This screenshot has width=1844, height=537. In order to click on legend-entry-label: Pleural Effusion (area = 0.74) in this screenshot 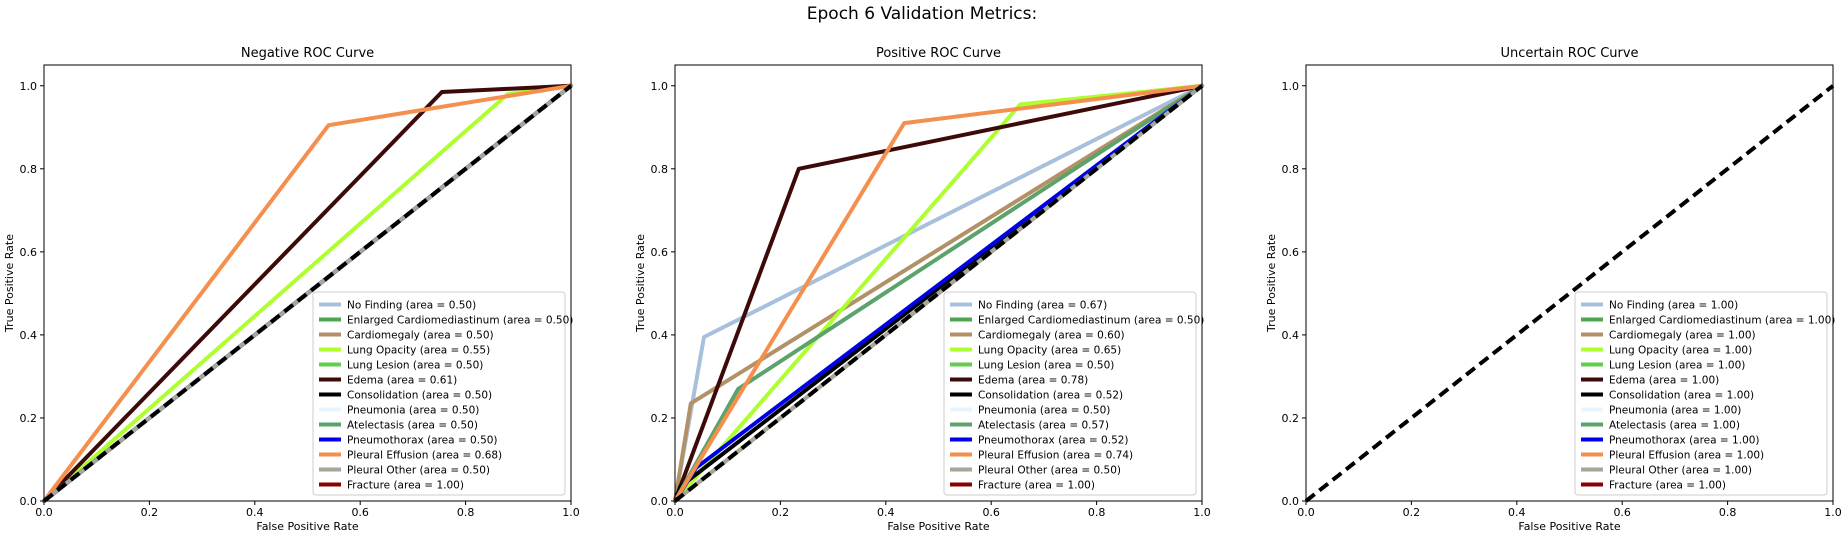, I will do `click(1055, 456)`.